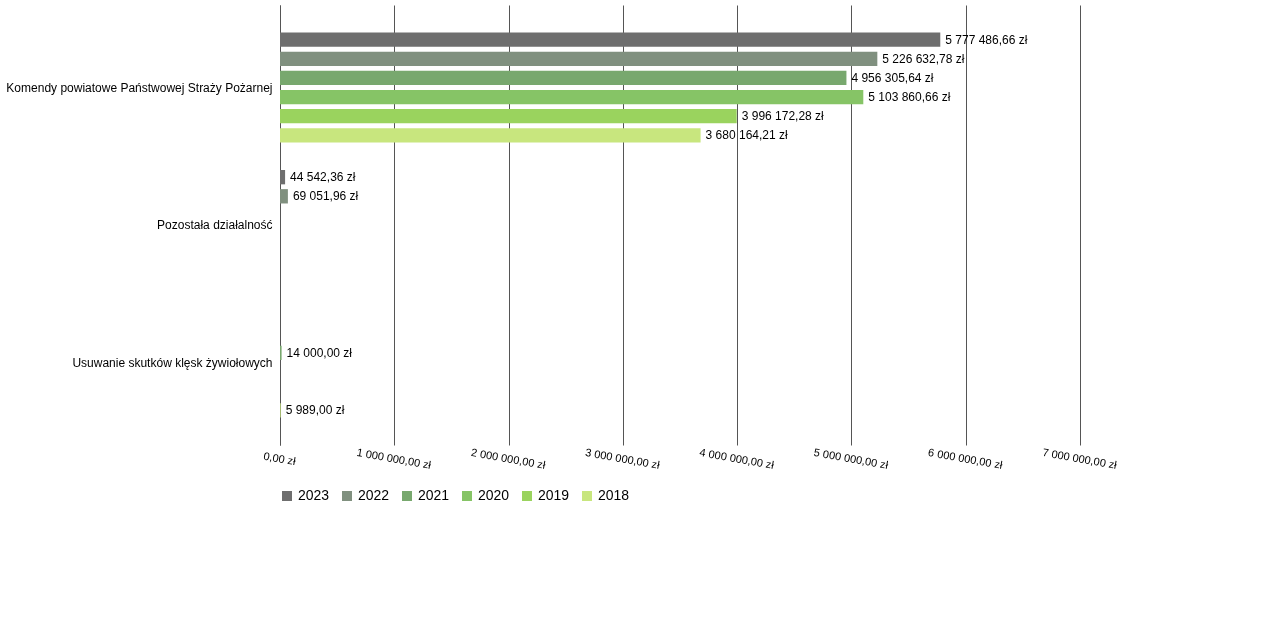 Image resolution: width=1262 pixels, height=618 pixels. Describe the element at coordinates (1080, 458) in the screenshot. I see `x-tick-label: 7 000 000,00 zł` at that location.